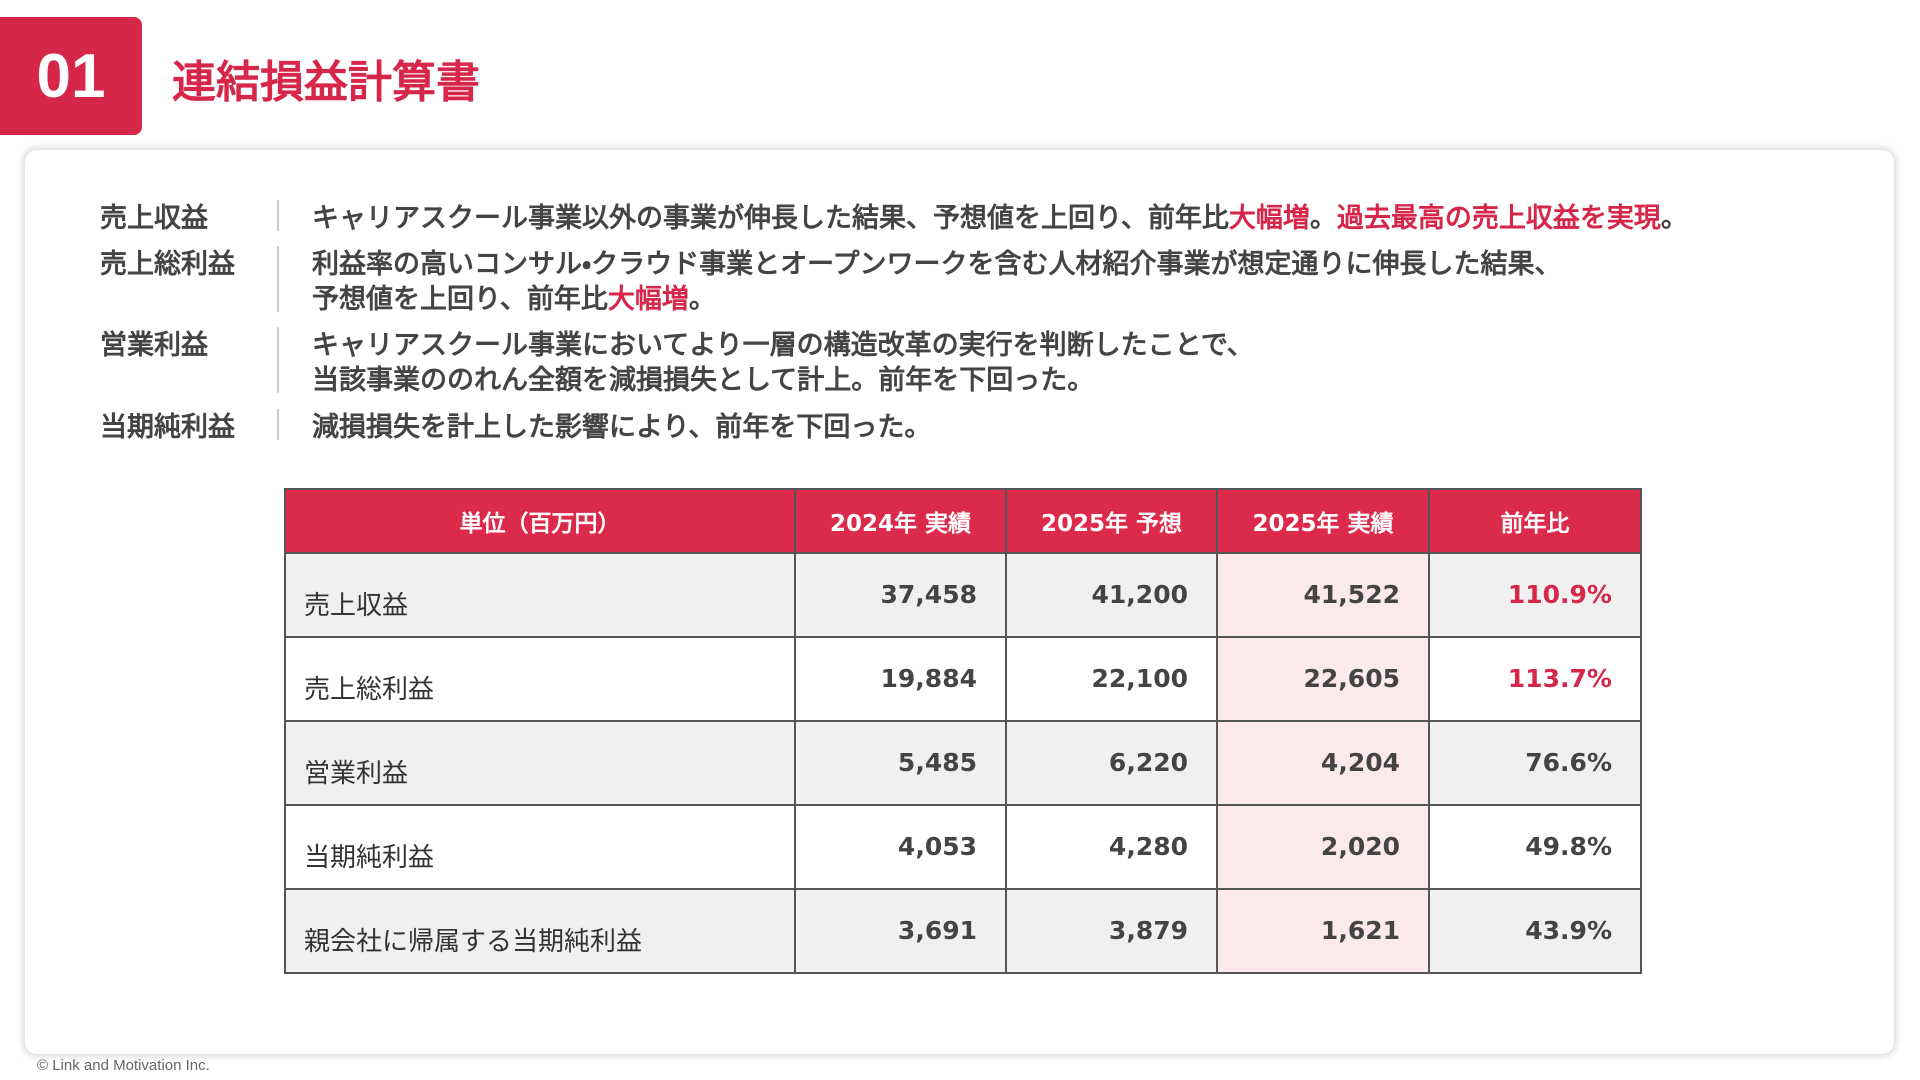 The width and height of the screenshot is (1920, 1080). I want to click on column-header: 2024年 実績, so click(900, 521).